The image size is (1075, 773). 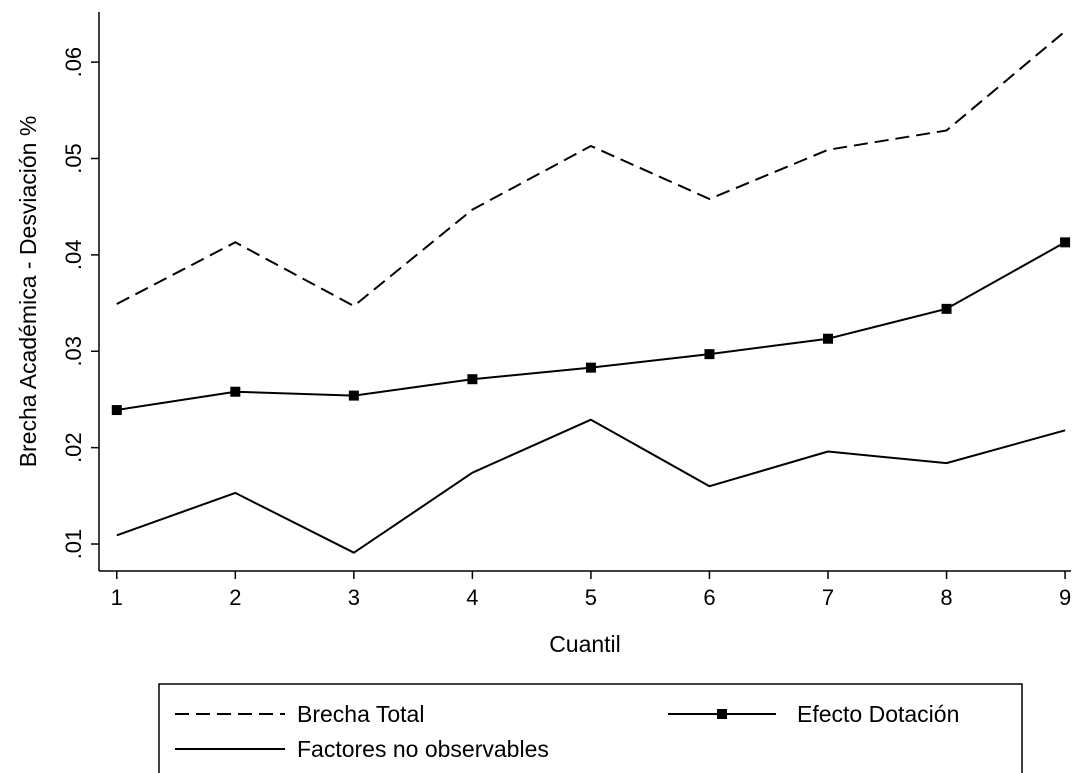 I want to click on y-tick-label: .04, so click(x=73, y=255).